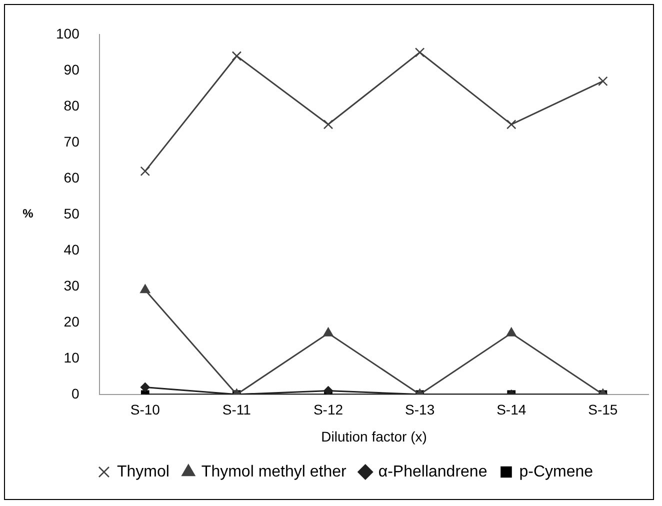 This screenshot has width=662, height=506. I want to click on x-tick-label: S-13, so click(420, 410).